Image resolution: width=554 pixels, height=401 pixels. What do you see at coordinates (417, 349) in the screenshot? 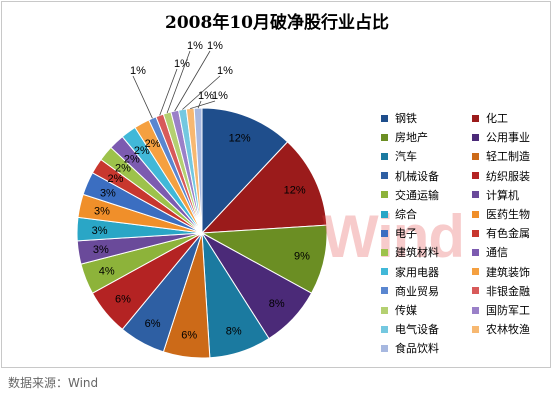
I see `legend-label: 食品饮料` at bounding box center [417, 349].